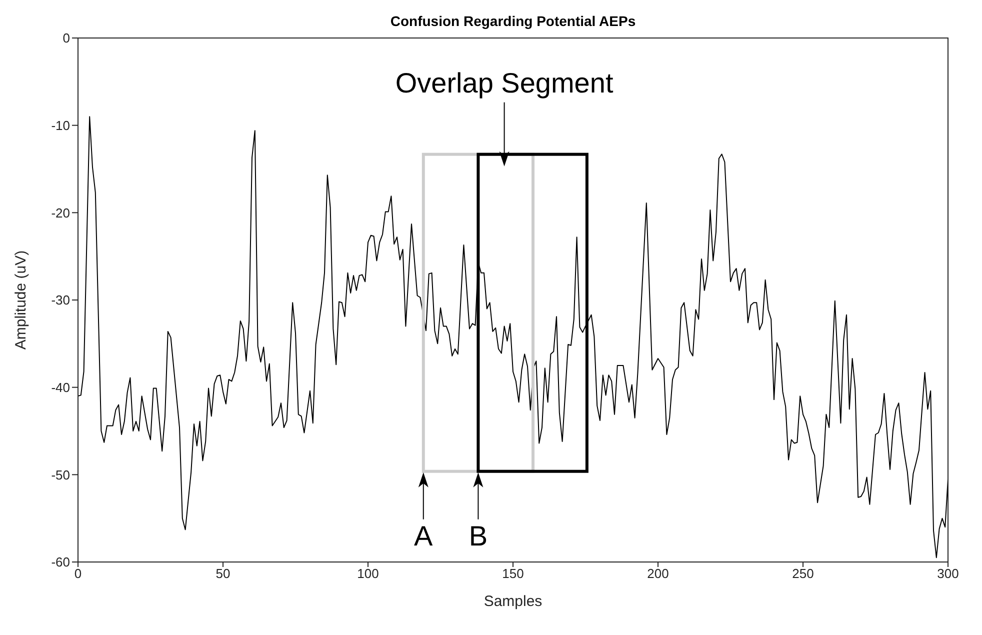 The height and width of the screenshot is (635, 982). I want to click on y-tick-label: -10, so click(60, 125).